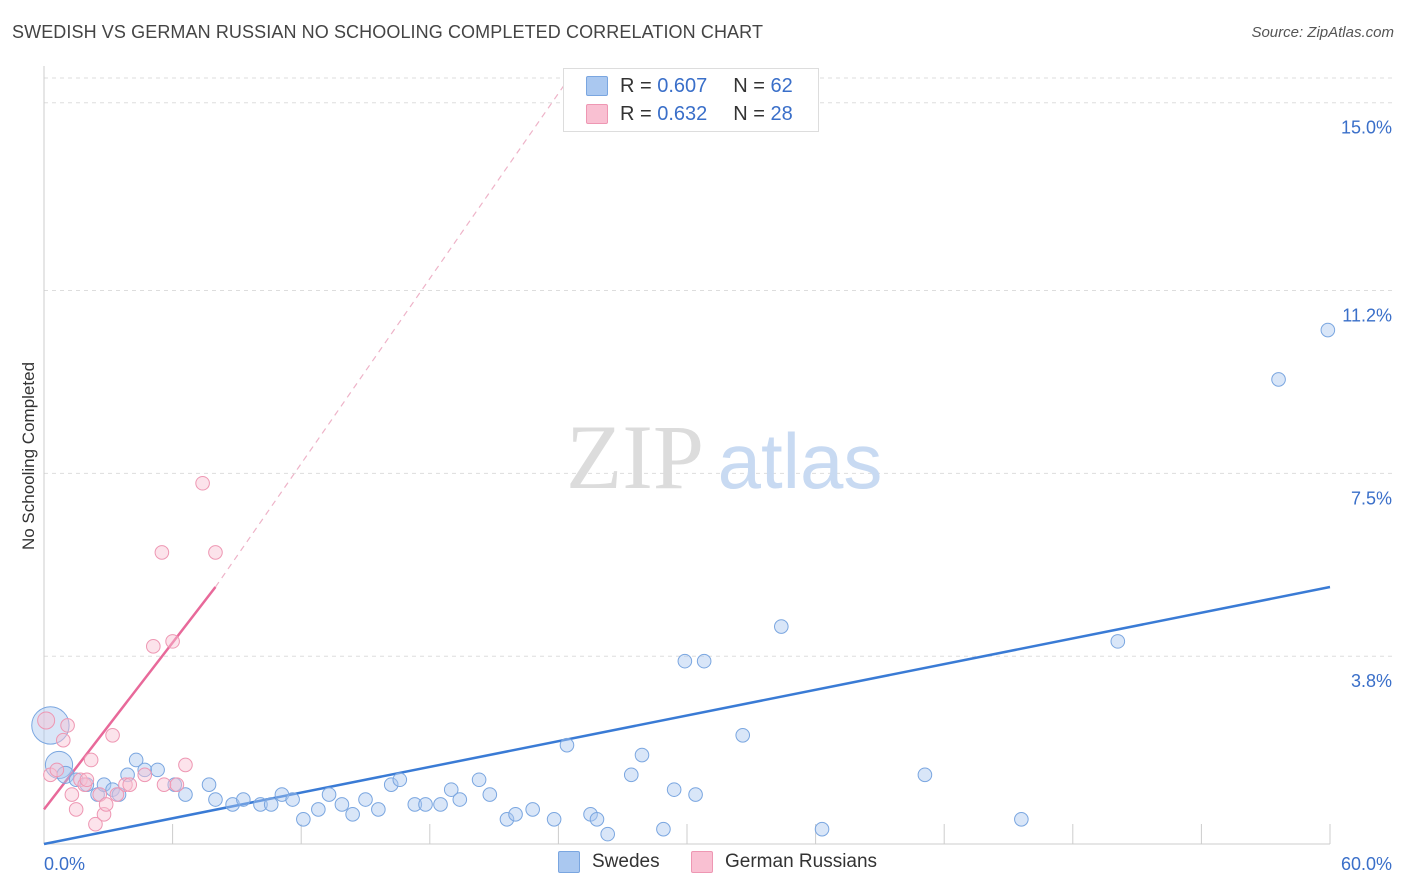  Describe the element at coordinates (1366, 128) in the screenshot. I see `y-tick-label: 15.0%` at that location.